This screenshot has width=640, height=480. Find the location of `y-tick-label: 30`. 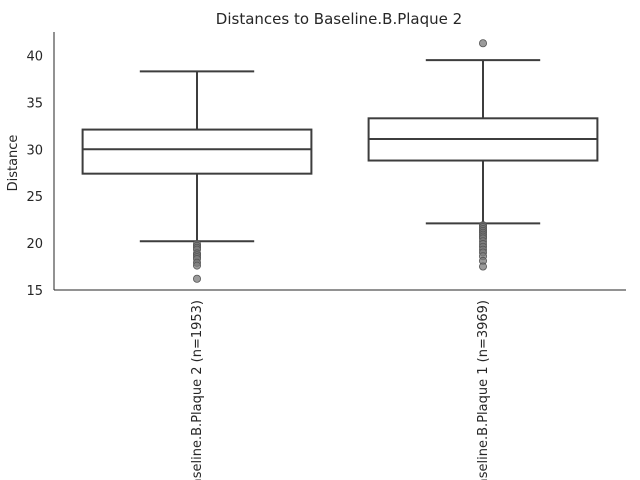

y-tick-label: 30 is located at coordinates (34, 150).